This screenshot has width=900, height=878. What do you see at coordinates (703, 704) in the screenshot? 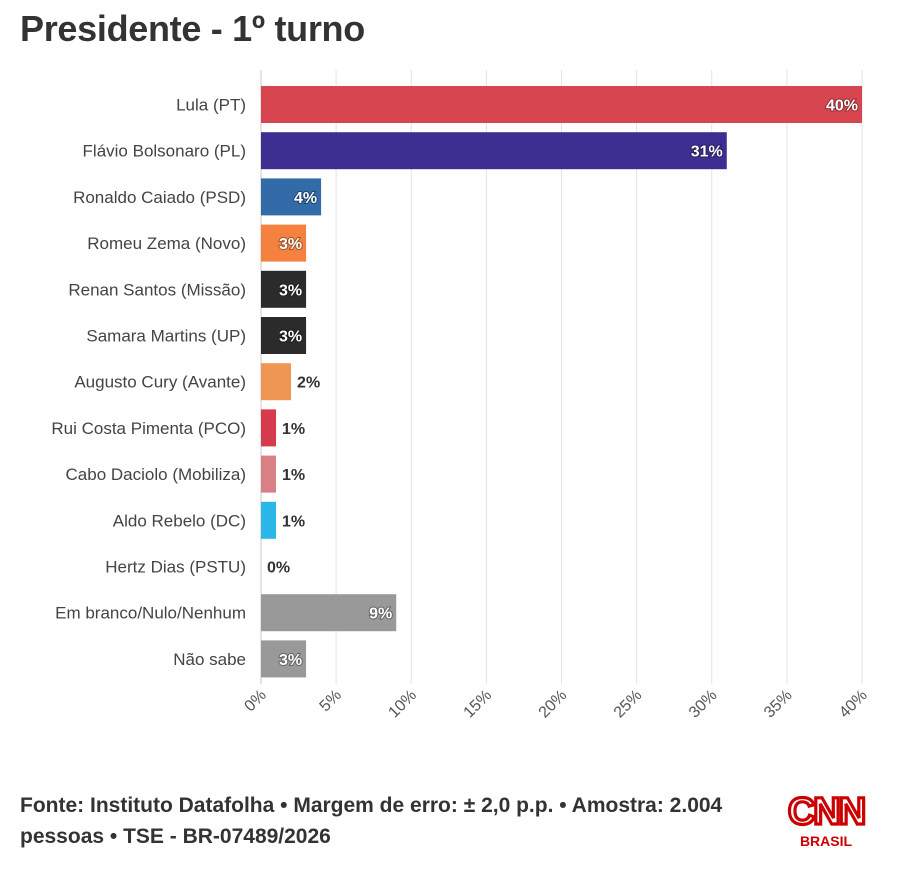
I see `x-tick-label: 30%` at bounding box center [703, 704].